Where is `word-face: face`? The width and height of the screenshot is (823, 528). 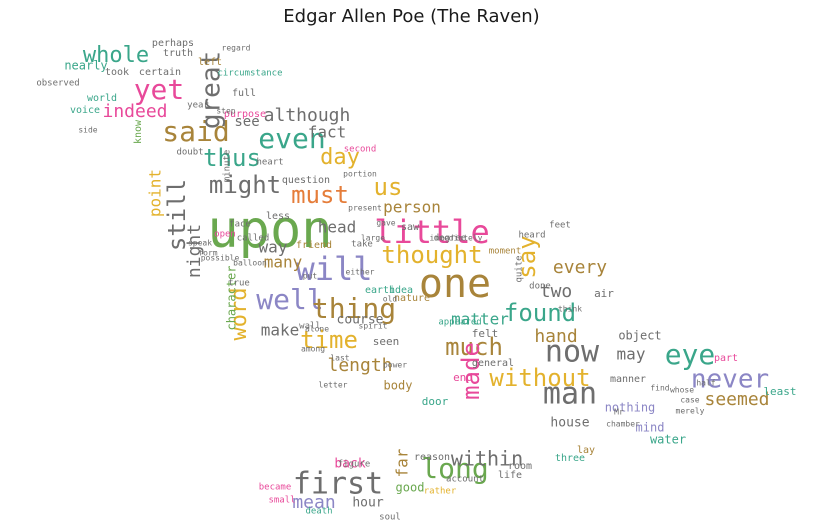
word-face: face is located at coordinates (240, 225).